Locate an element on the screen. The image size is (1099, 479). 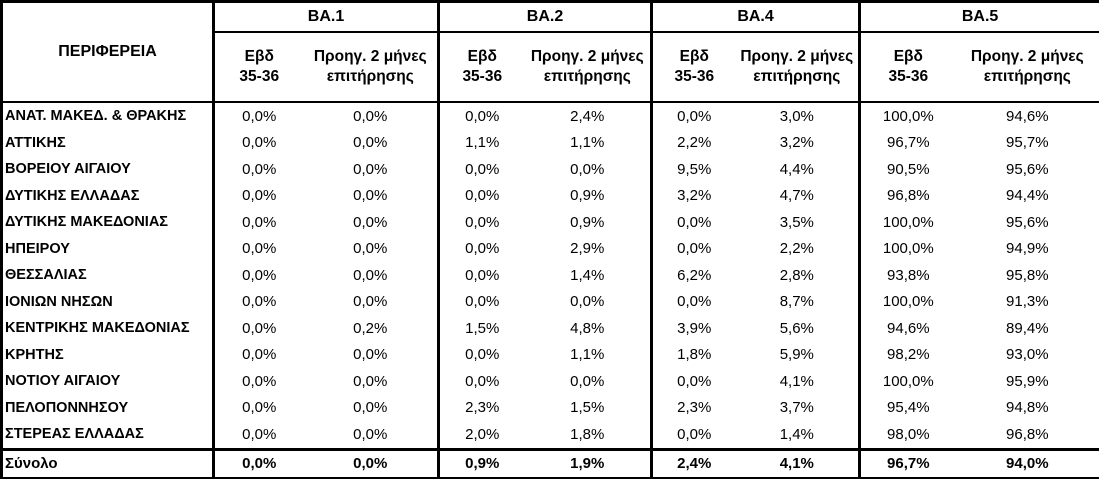
value-cell: 90,5% is located at coordinates (908, 169).